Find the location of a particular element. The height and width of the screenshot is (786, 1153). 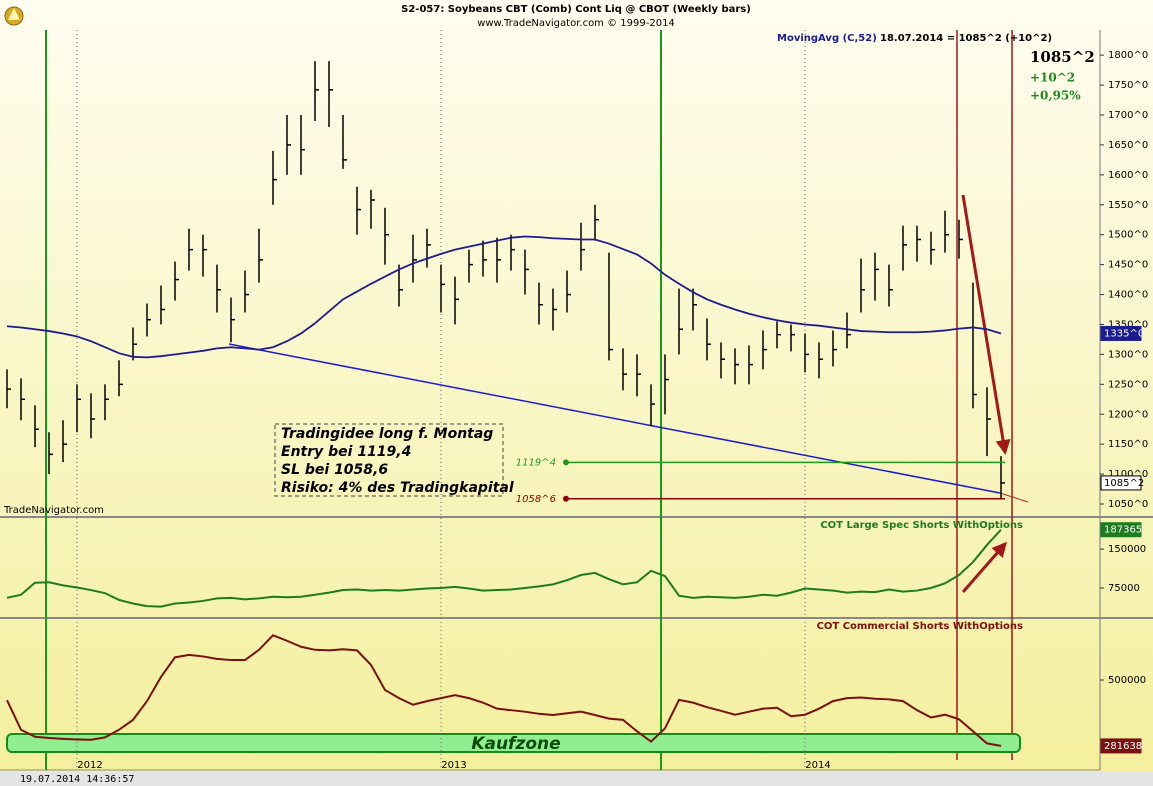

x-tick-label: 2014 is located at coordinates (817, 765).